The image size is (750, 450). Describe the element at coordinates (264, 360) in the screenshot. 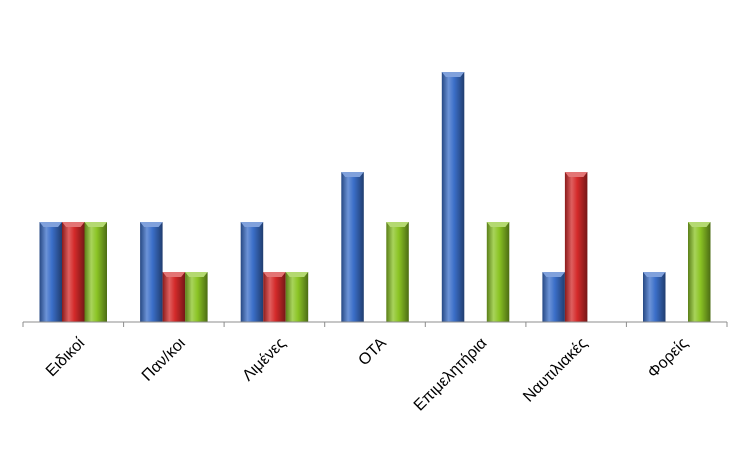

I see `x-tick-label: Λιμένες` at that location.